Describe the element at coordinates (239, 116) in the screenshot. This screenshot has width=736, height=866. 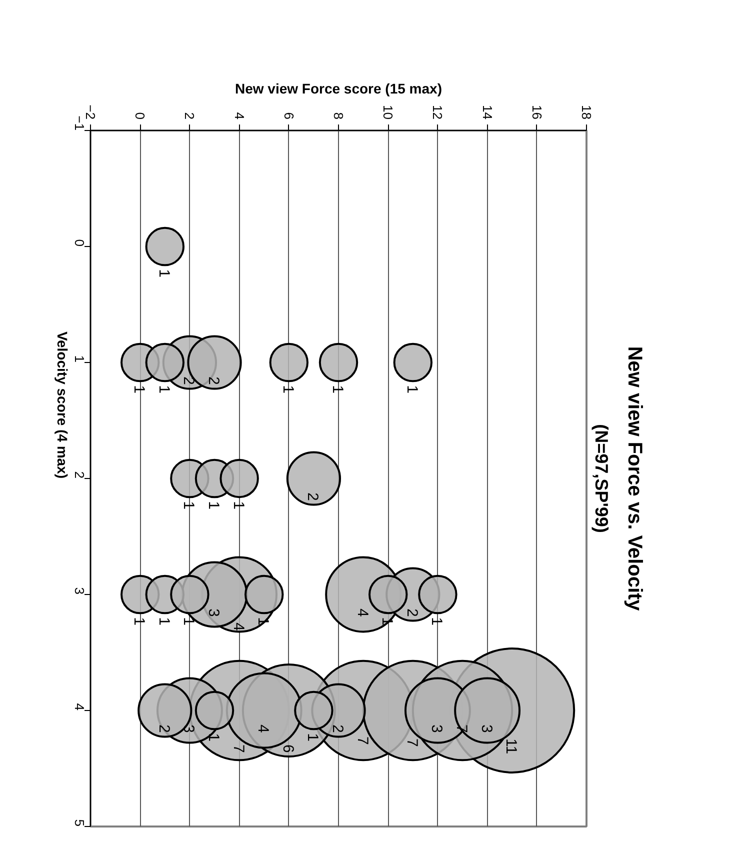
I see `x-tick-label: 4` at that location.